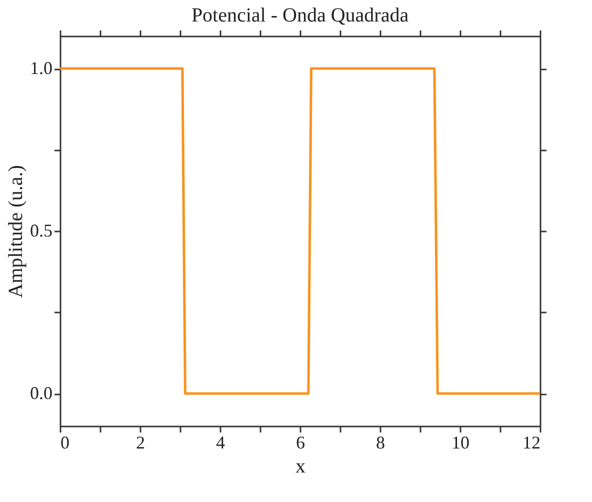 The image size is (592, 502). Describe the element at coordinates (531, 442) in the screenshot. I see `x-tick-label: 12` at that location.